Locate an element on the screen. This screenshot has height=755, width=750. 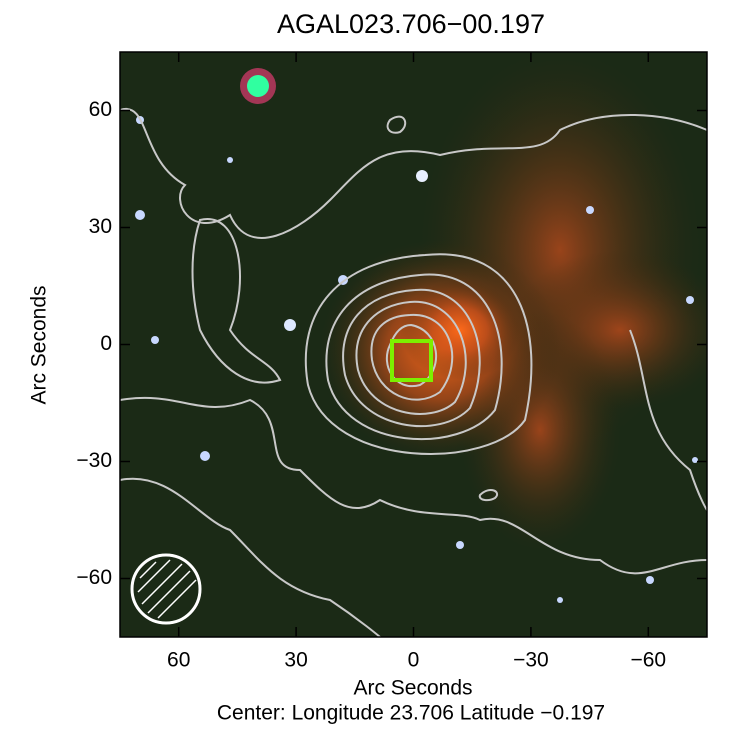
x-tick-label: −30 is located at coordinates (531, 660).